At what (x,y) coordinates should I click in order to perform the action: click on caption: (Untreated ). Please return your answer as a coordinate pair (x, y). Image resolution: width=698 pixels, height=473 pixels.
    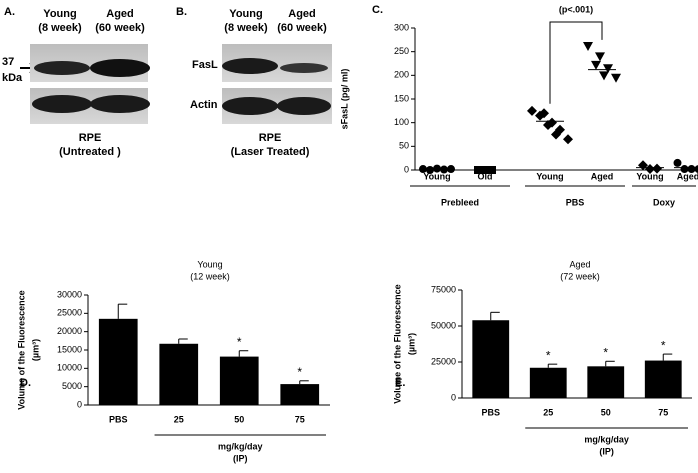
    Looking at the image, I should click on (90, 152).